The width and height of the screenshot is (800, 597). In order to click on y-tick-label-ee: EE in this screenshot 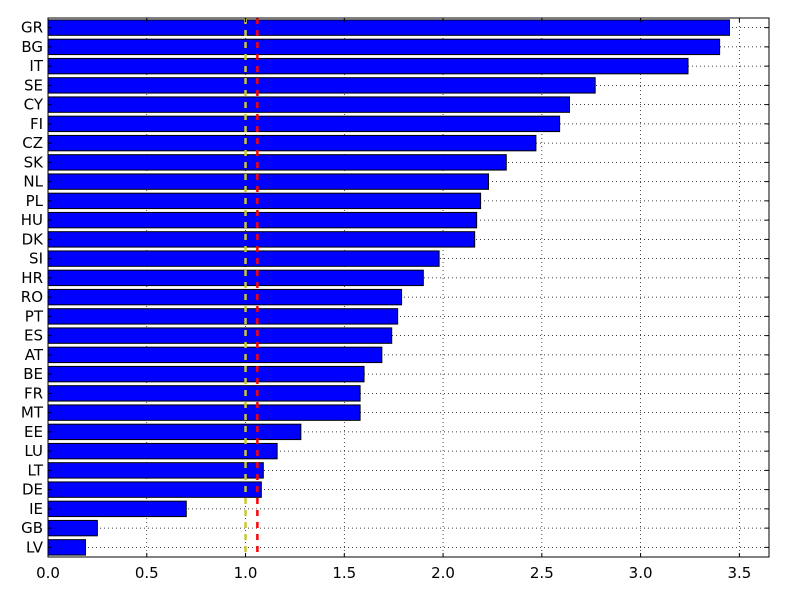, I will do `click(33, 432)`.